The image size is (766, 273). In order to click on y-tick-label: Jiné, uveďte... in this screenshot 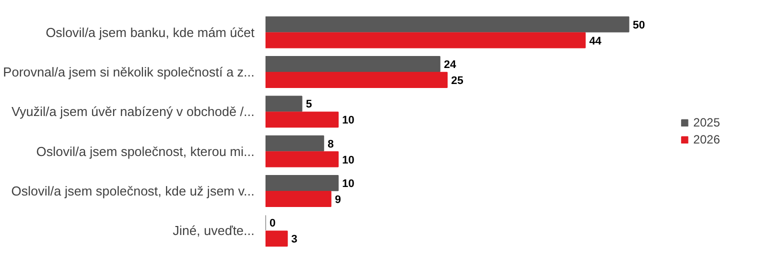, I will do `click(213, 230)`.